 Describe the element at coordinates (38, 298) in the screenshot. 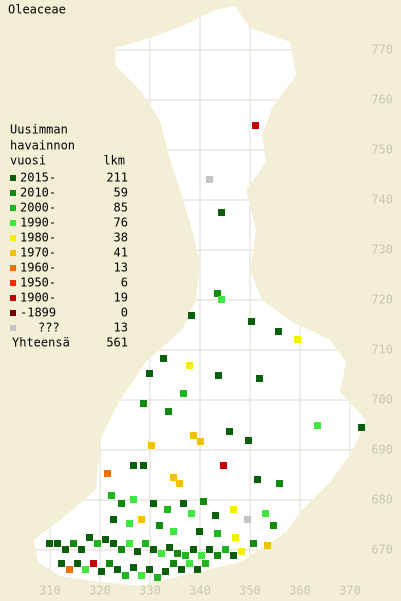

I see `legend-label: 1900-` at that location.